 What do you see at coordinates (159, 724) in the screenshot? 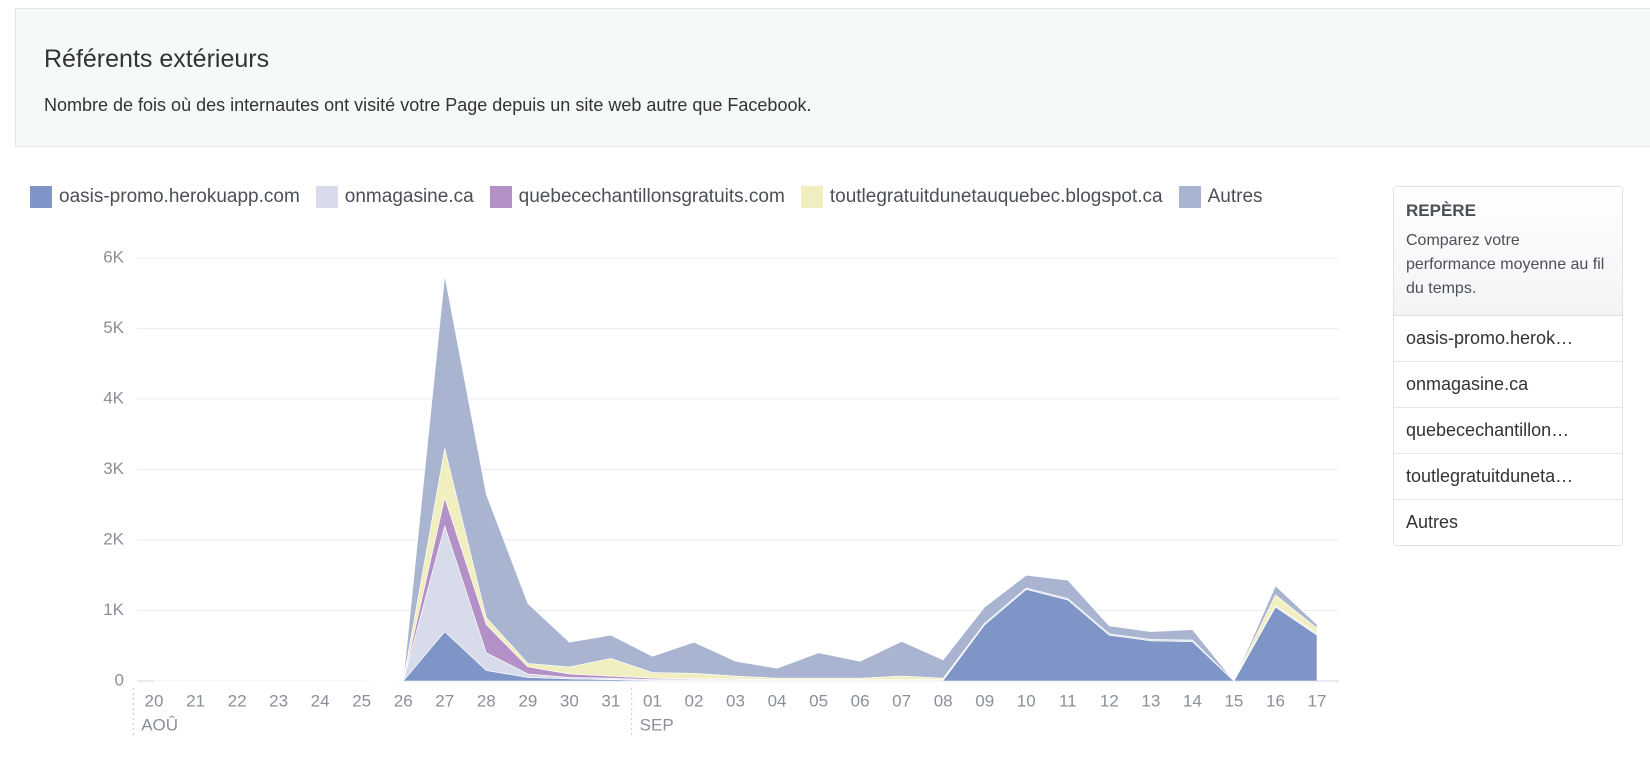
I see `month-label: AOÛ` at bounding box center [159, 724].